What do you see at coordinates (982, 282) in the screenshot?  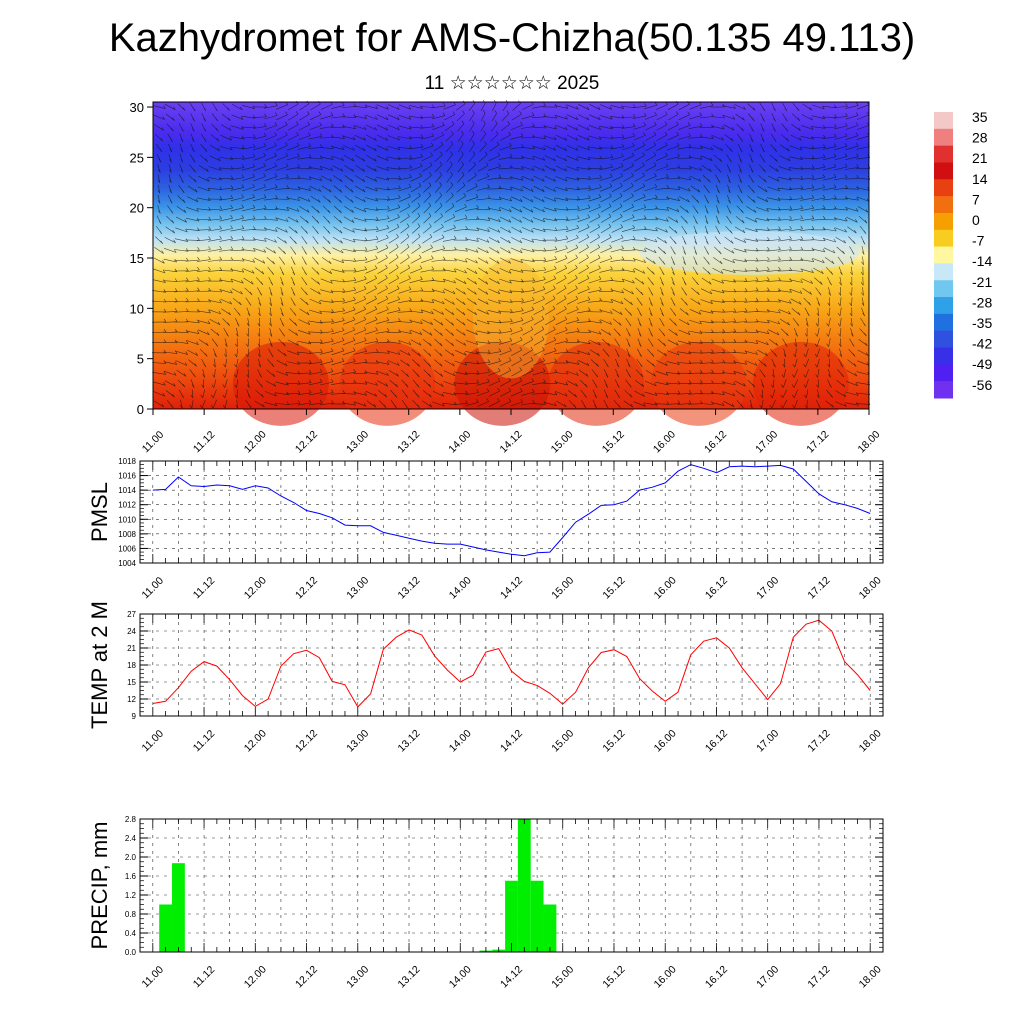 I see `colorbar-label: -21` at bounding box center [982, 282].